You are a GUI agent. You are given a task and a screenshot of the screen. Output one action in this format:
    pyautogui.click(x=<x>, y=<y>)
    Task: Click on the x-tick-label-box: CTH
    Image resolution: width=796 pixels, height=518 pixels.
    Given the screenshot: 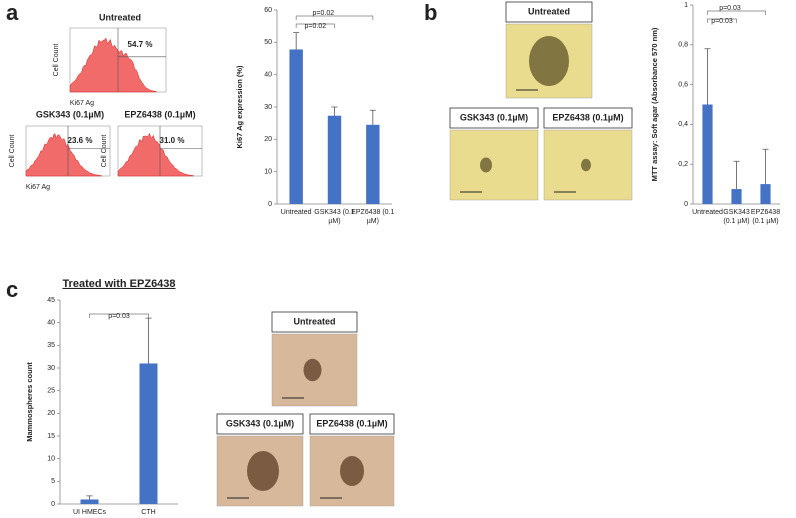 What is the action you would take?
    pyautogui.click(x=148, y=512)
    